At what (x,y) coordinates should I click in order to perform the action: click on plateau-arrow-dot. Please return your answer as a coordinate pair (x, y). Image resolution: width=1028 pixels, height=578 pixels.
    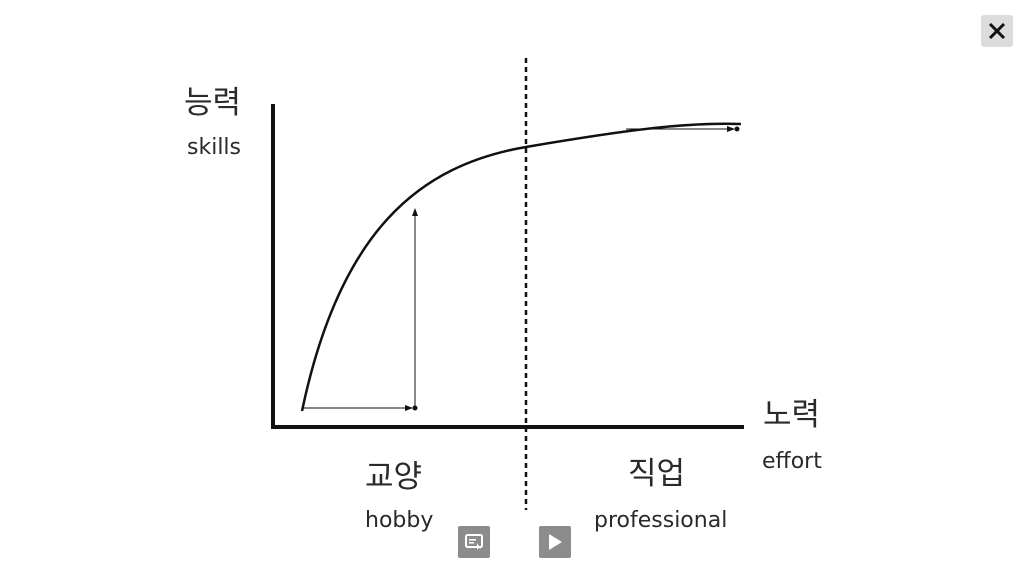
    Looking at the image, I should click on (737, 129).